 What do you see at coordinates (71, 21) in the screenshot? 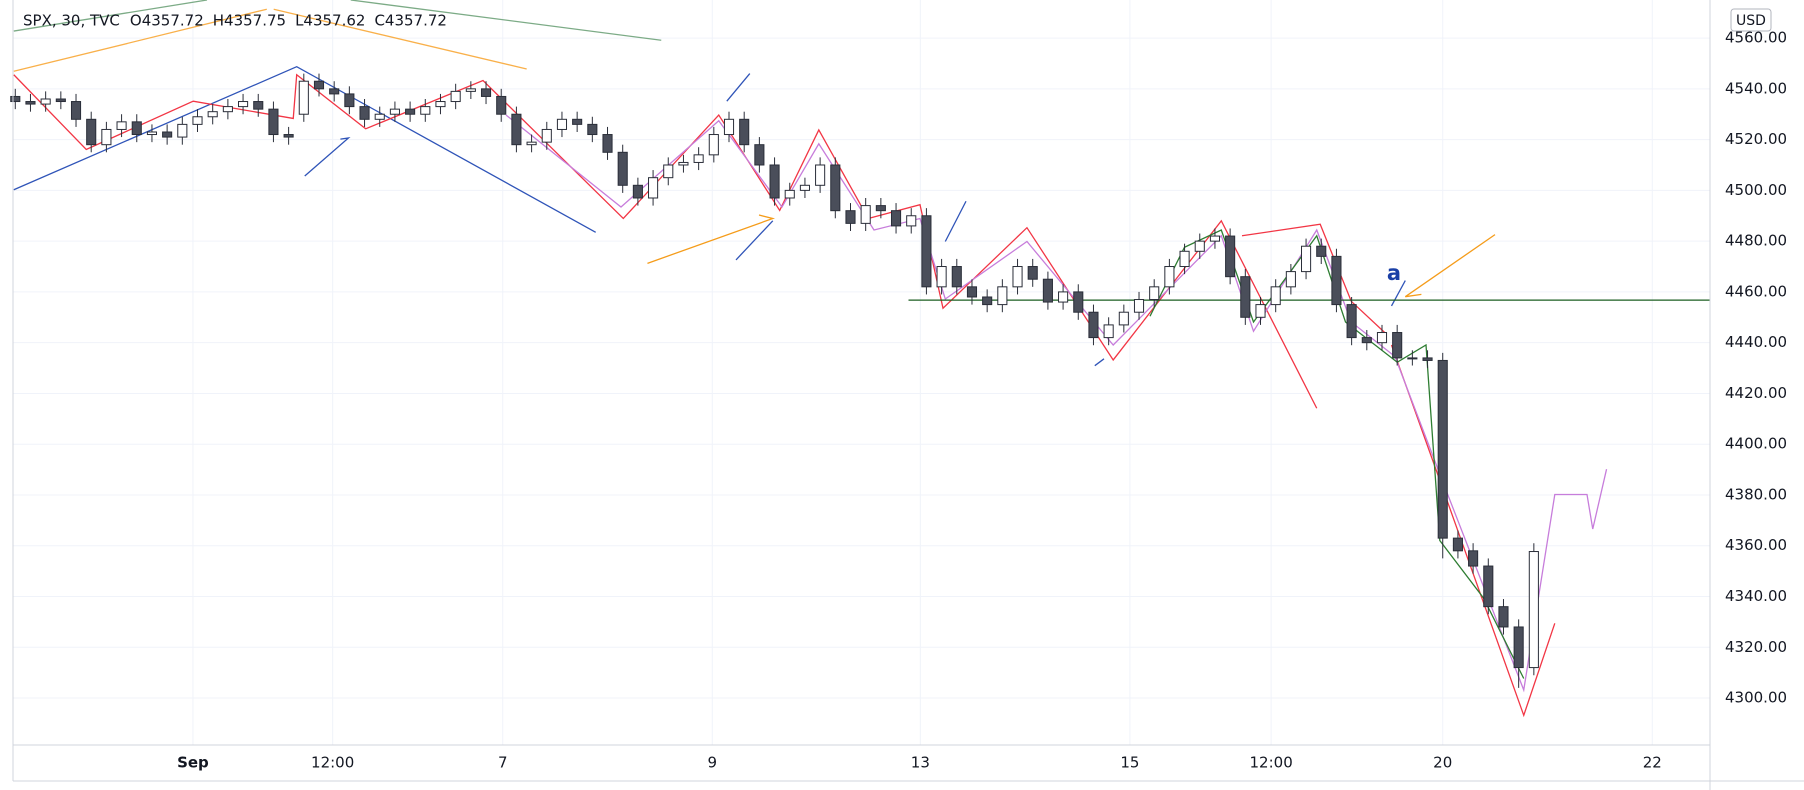
I see `symbol: SPX, 30, TVC` at bounding box center [71, 21].